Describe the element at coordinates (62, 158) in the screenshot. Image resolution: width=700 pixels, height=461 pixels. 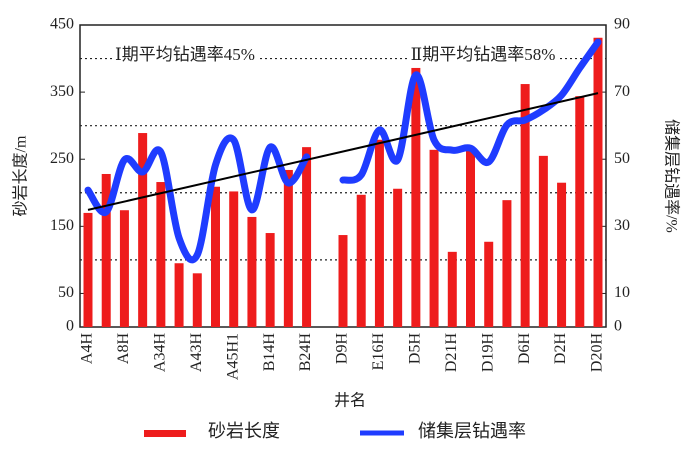
I see `y-tick-label: 250` at that location.